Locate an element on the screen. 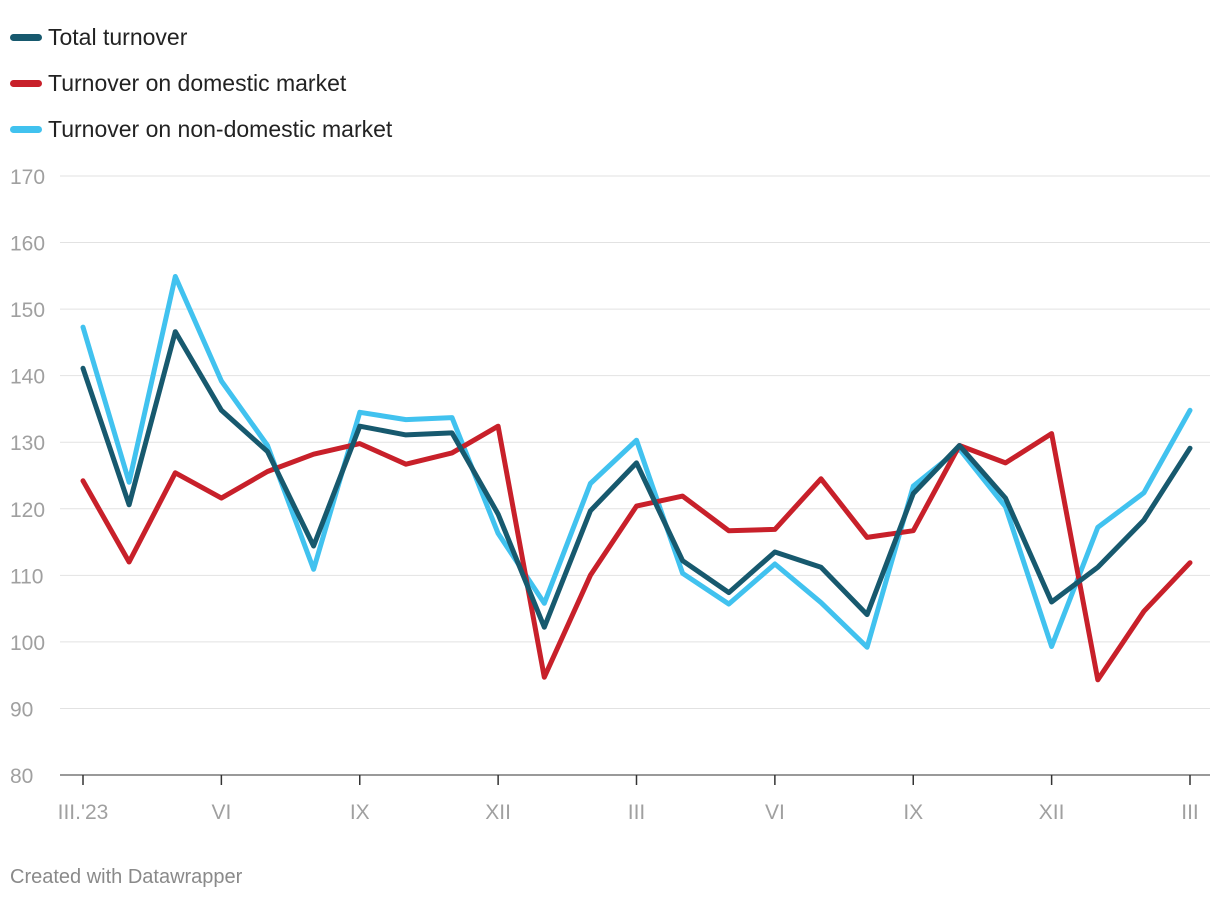  y-tick-label-80: 80 is located at coordinates (21, 776).